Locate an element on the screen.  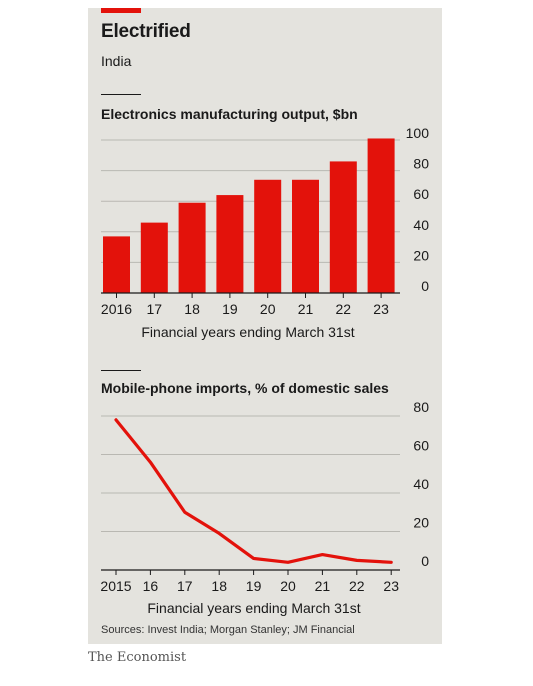
brand-accent-tag is located at coordinates (121, 10).